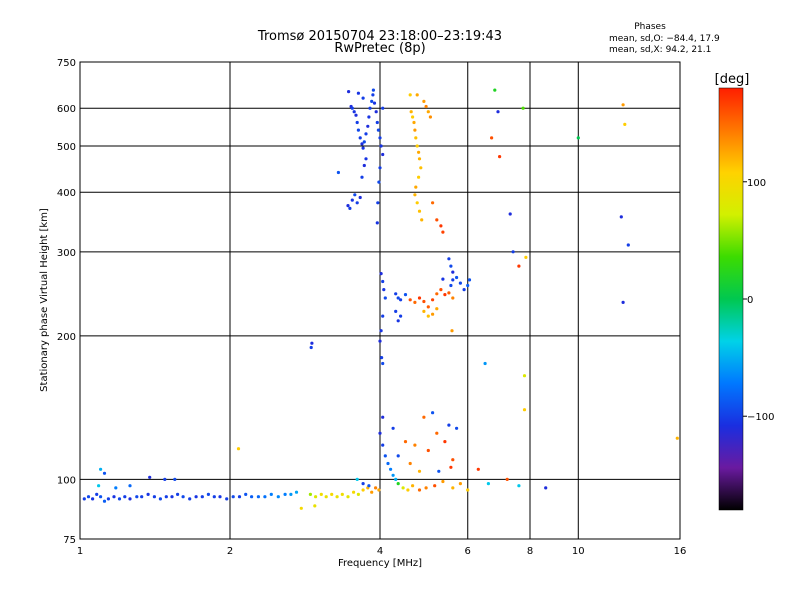  Describe the element at coordinates (664, 39) in the screenshot. I see `stats-o-mode: mean, sd,O: −84.4, 17.9` at that location.